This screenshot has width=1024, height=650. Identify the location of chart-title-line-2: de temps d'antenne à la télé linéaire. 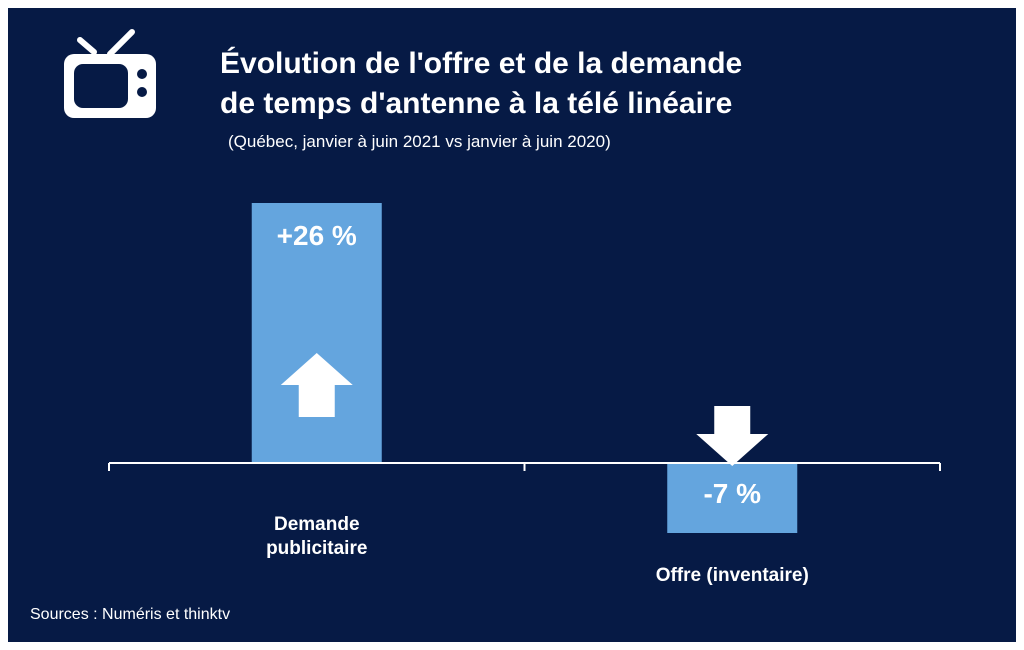
(476, 103).